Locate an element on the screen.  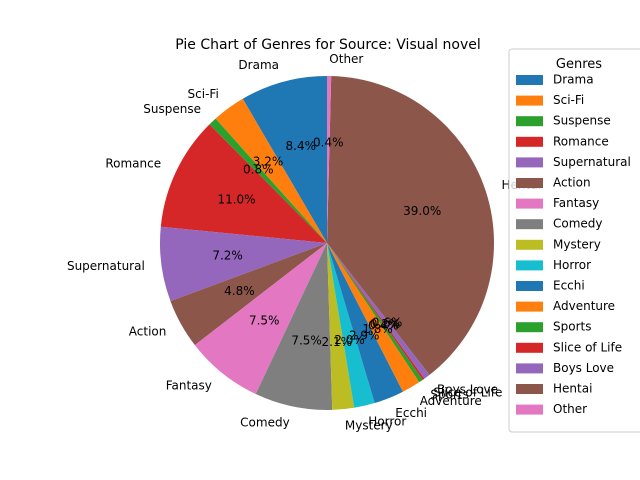
pie-slice-sci-fi is located at coordinates (271, 170).